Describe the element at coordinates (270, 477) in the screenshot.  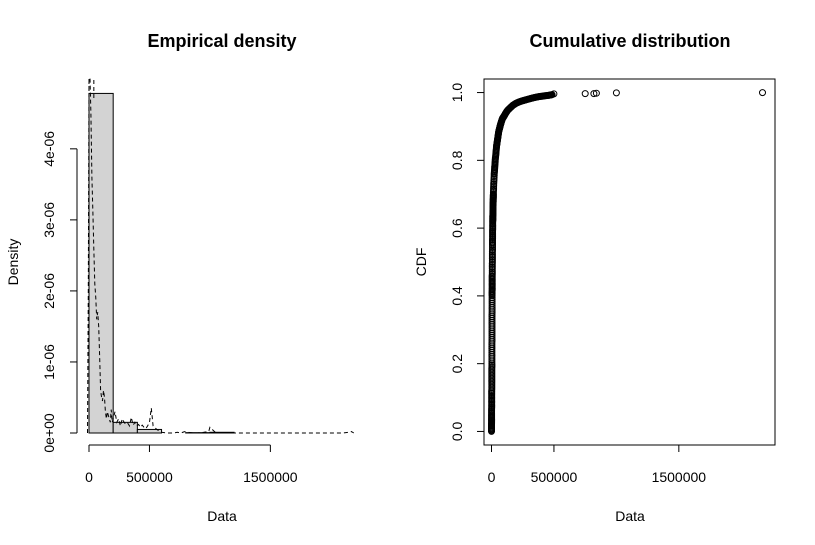
I see `density-x-tick-label-2: 1500000` at that location.